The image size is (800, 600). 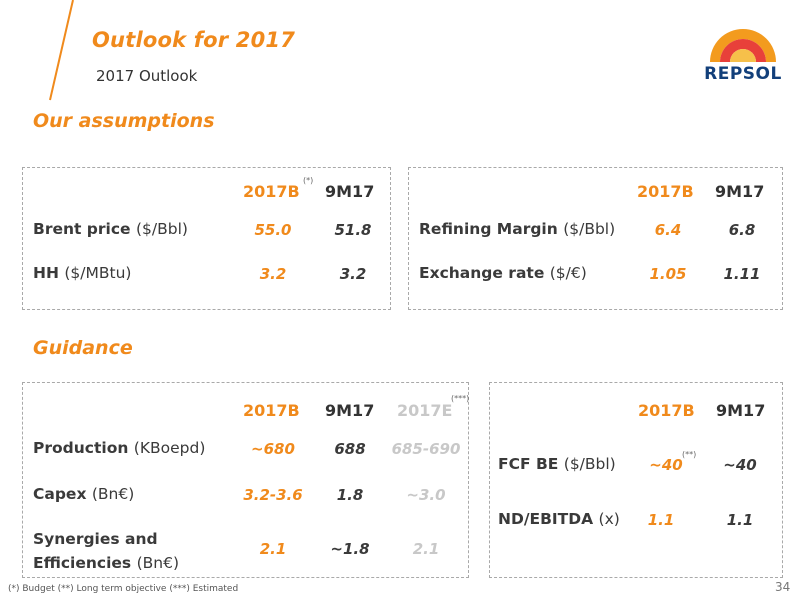 What do you see at coordinates (95, 539) in the screenshot?
I see `row-label-synergies: Synergies and` at bounding box center [95, 539].